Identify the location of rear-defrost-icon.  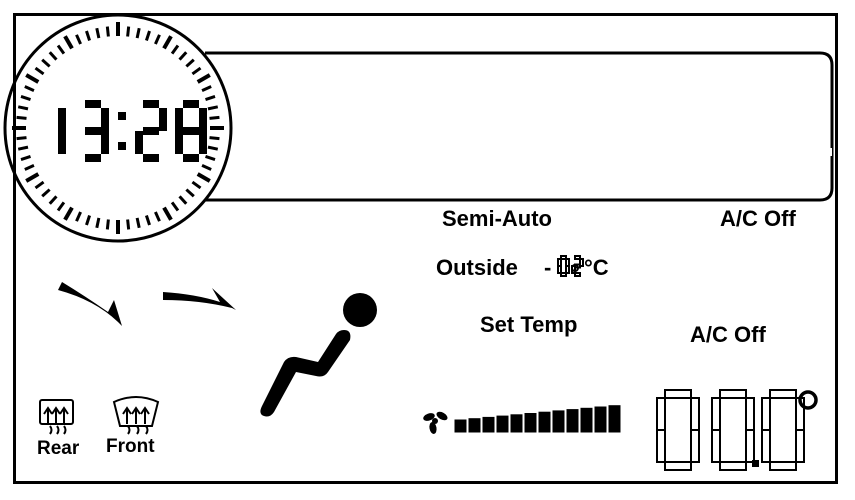
(56, 417).